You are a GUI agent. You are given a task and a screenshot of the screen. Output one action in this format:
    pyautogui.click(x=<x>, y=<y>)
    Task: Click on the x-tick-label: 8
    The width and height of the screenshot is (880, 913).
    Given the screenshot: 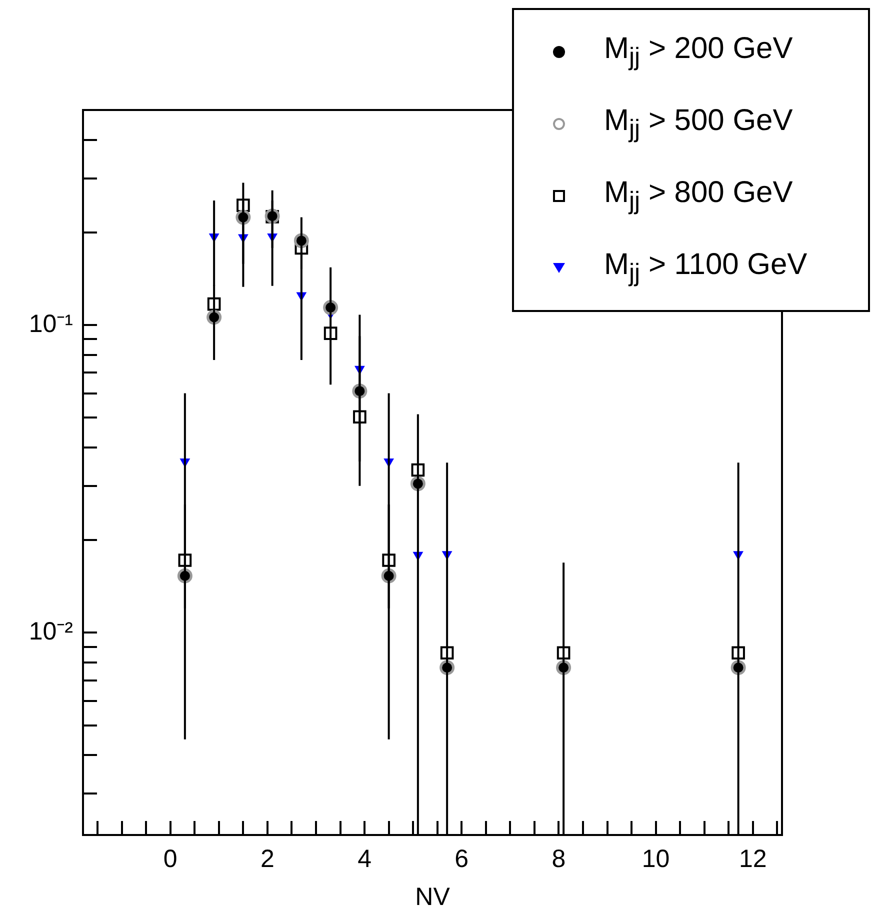 What is the action you would take?
    pyautogui.click(x=559, y=858)
    